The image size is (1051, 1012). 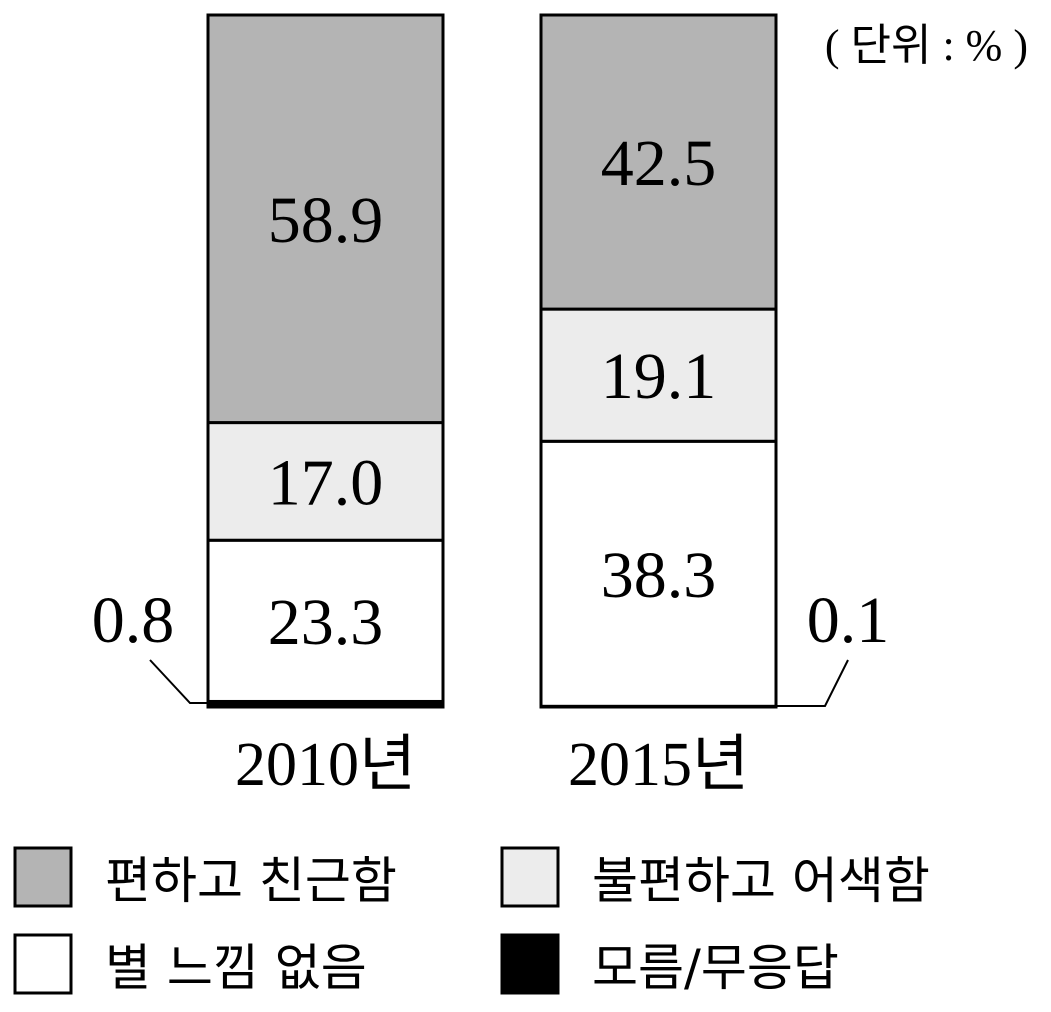 I want to click on category-label: 2010년, so click(x=325, y=765).